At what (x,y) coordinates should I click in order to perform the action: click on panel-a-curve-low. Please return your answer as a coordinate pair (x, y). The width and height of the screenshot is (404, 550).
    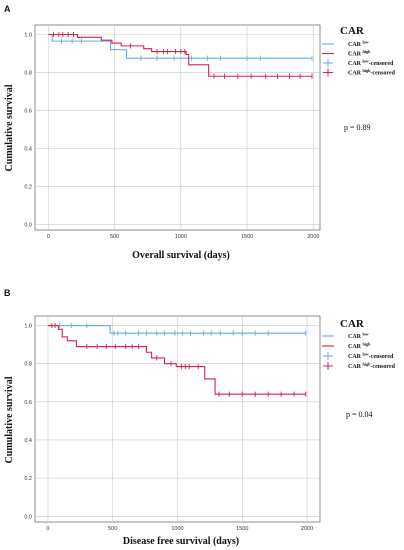
    Looking at the image, I should click on (180, 46).